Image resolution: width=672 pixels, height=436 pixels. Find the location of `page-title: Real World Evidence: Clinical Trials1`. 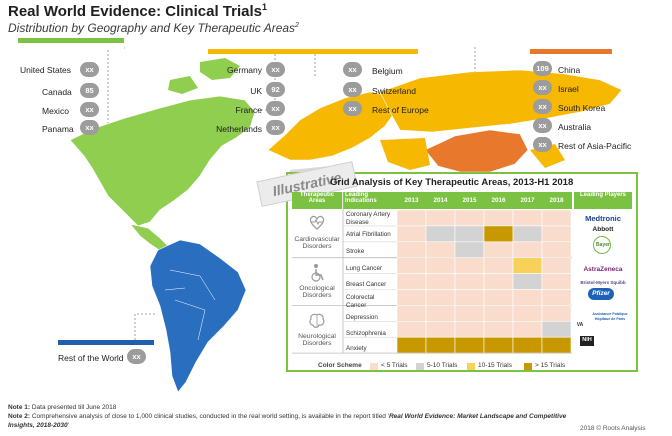

page-title: Real World Evidence: Clinical Trials1 is located at coordinates (137, 11).